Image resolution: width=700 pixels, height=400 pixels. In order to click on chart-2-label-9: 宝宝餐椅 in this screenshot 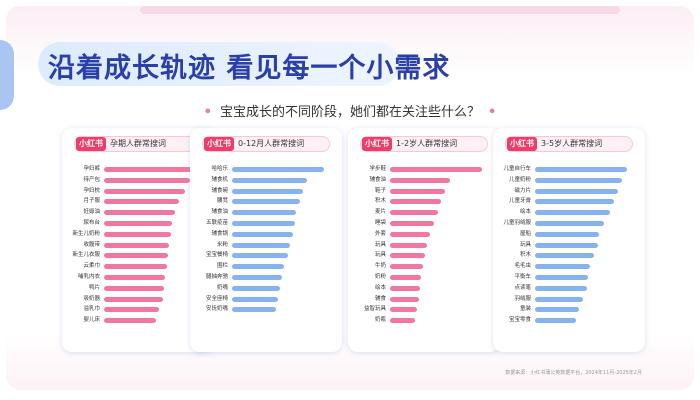, I will do `click(216, 255)`.